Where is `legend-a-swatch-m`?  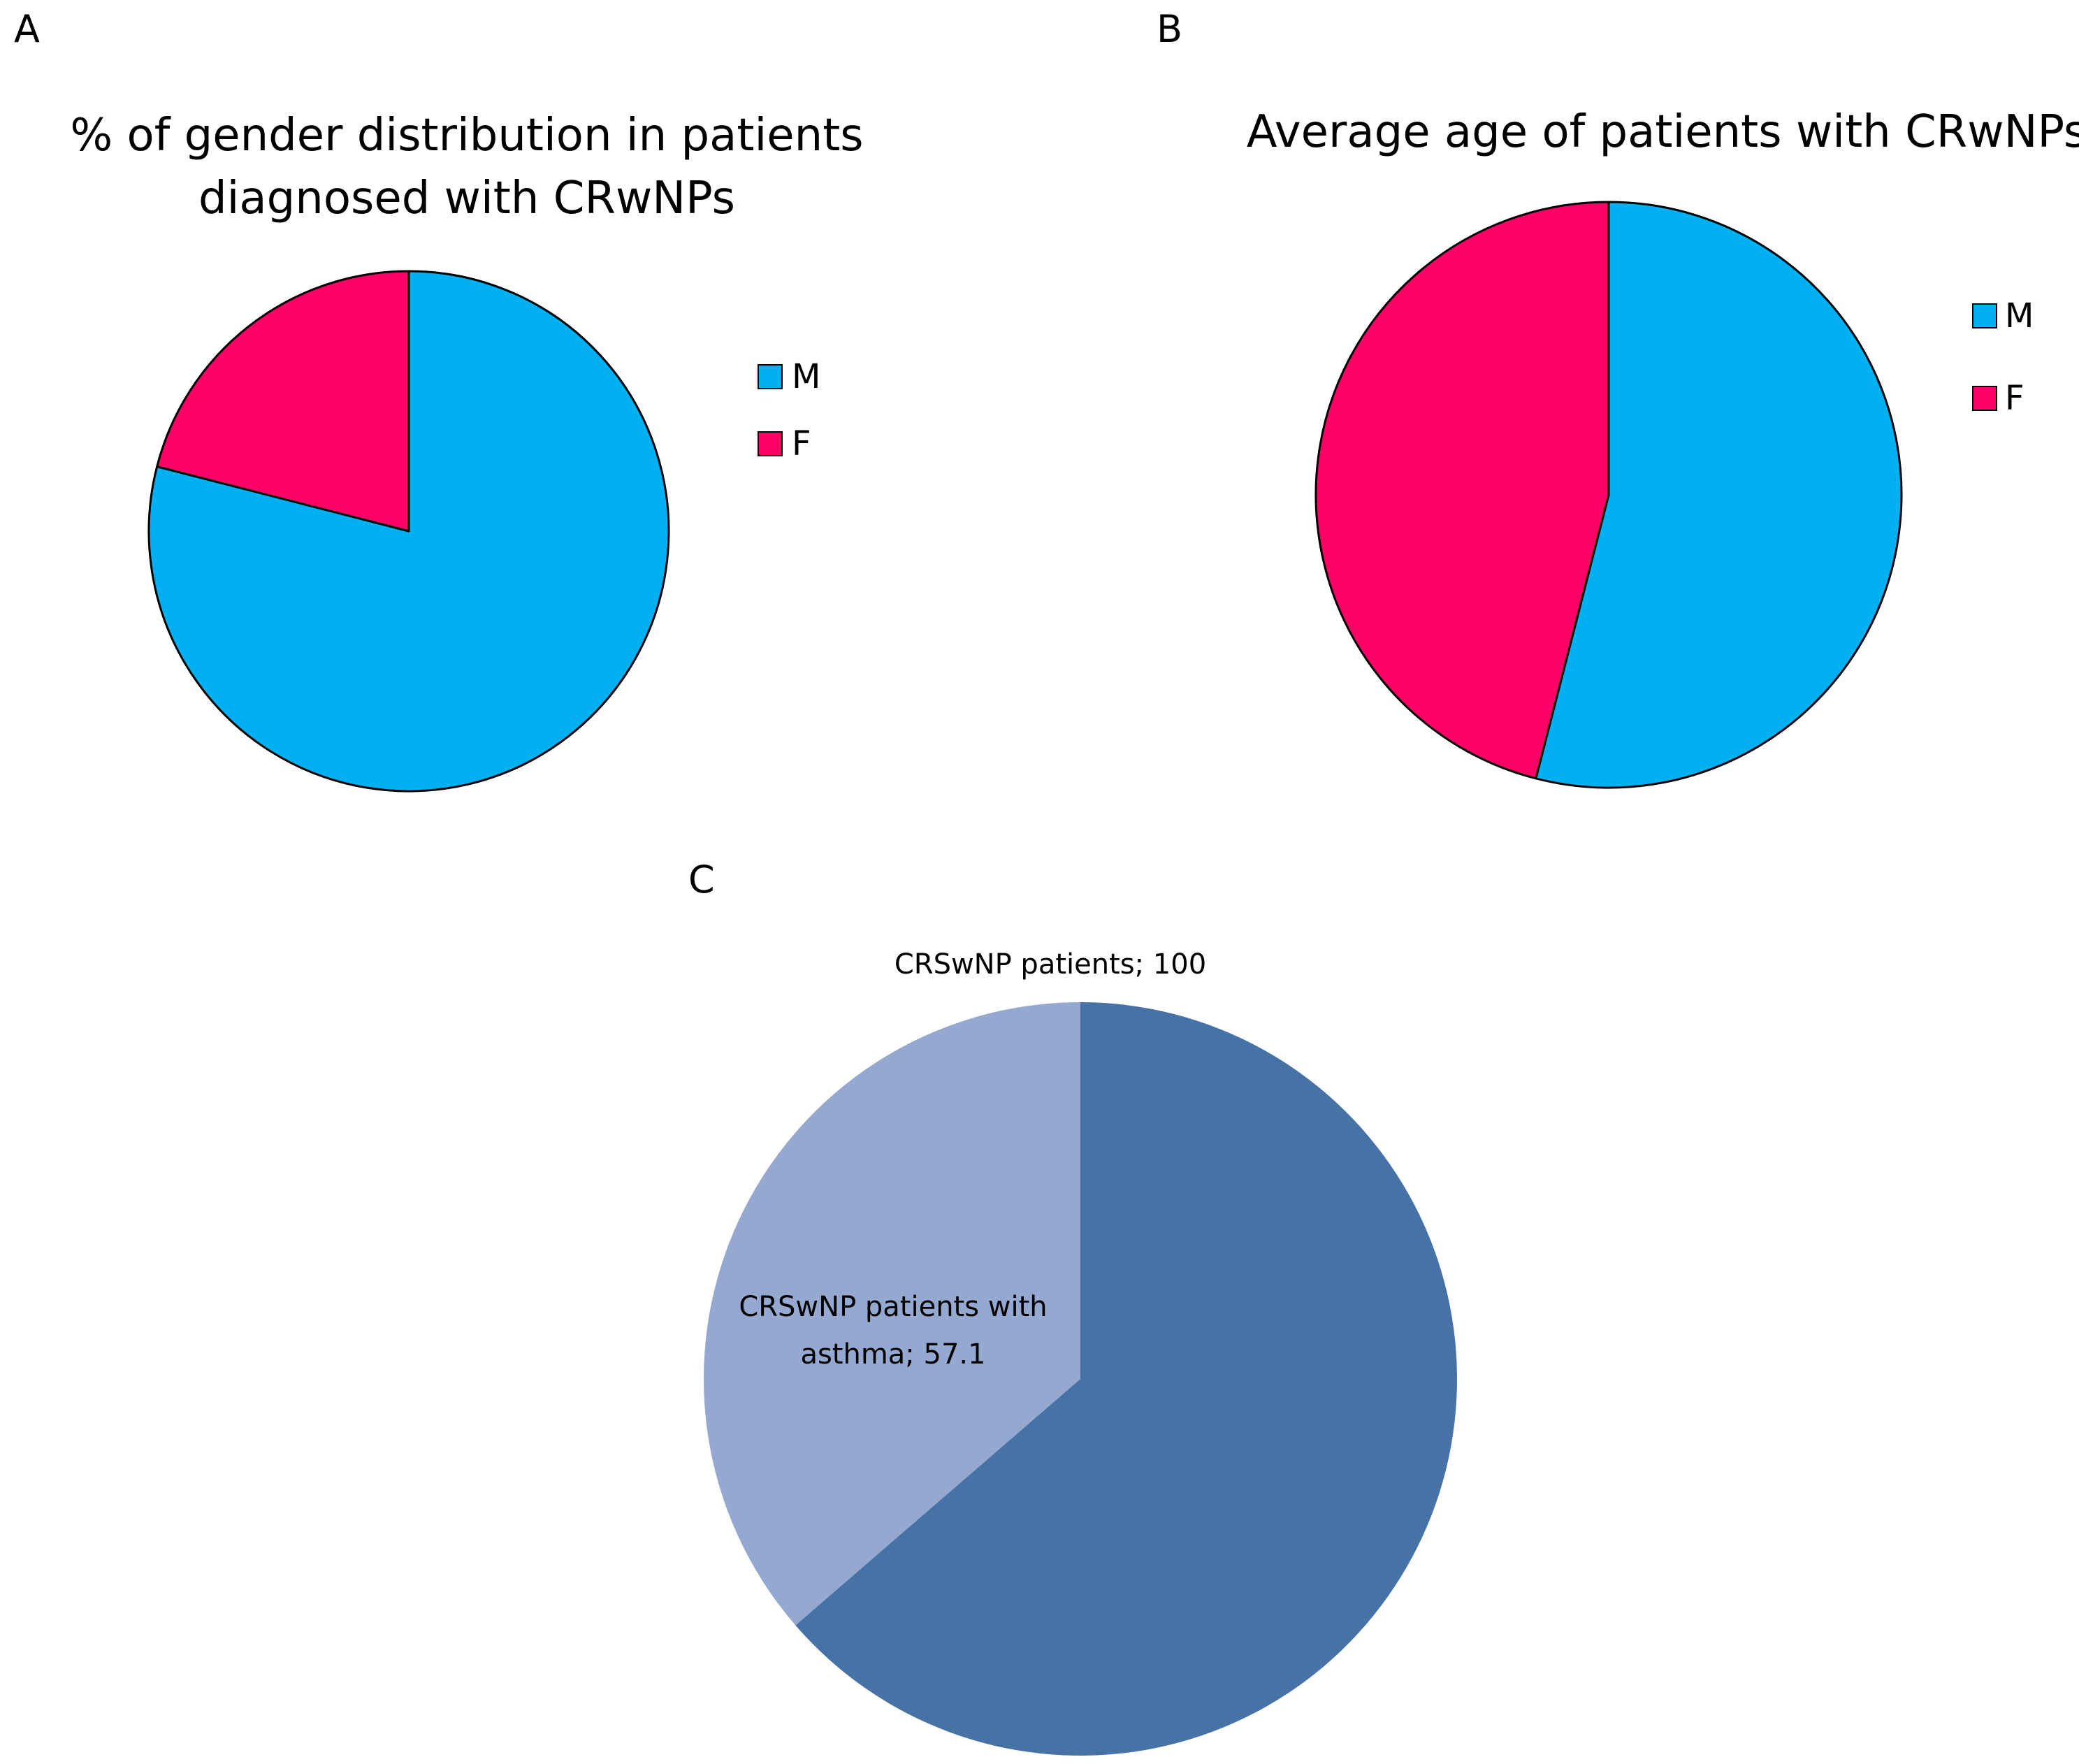 legend-a-swatch-m is located at coordinates (771, 376).